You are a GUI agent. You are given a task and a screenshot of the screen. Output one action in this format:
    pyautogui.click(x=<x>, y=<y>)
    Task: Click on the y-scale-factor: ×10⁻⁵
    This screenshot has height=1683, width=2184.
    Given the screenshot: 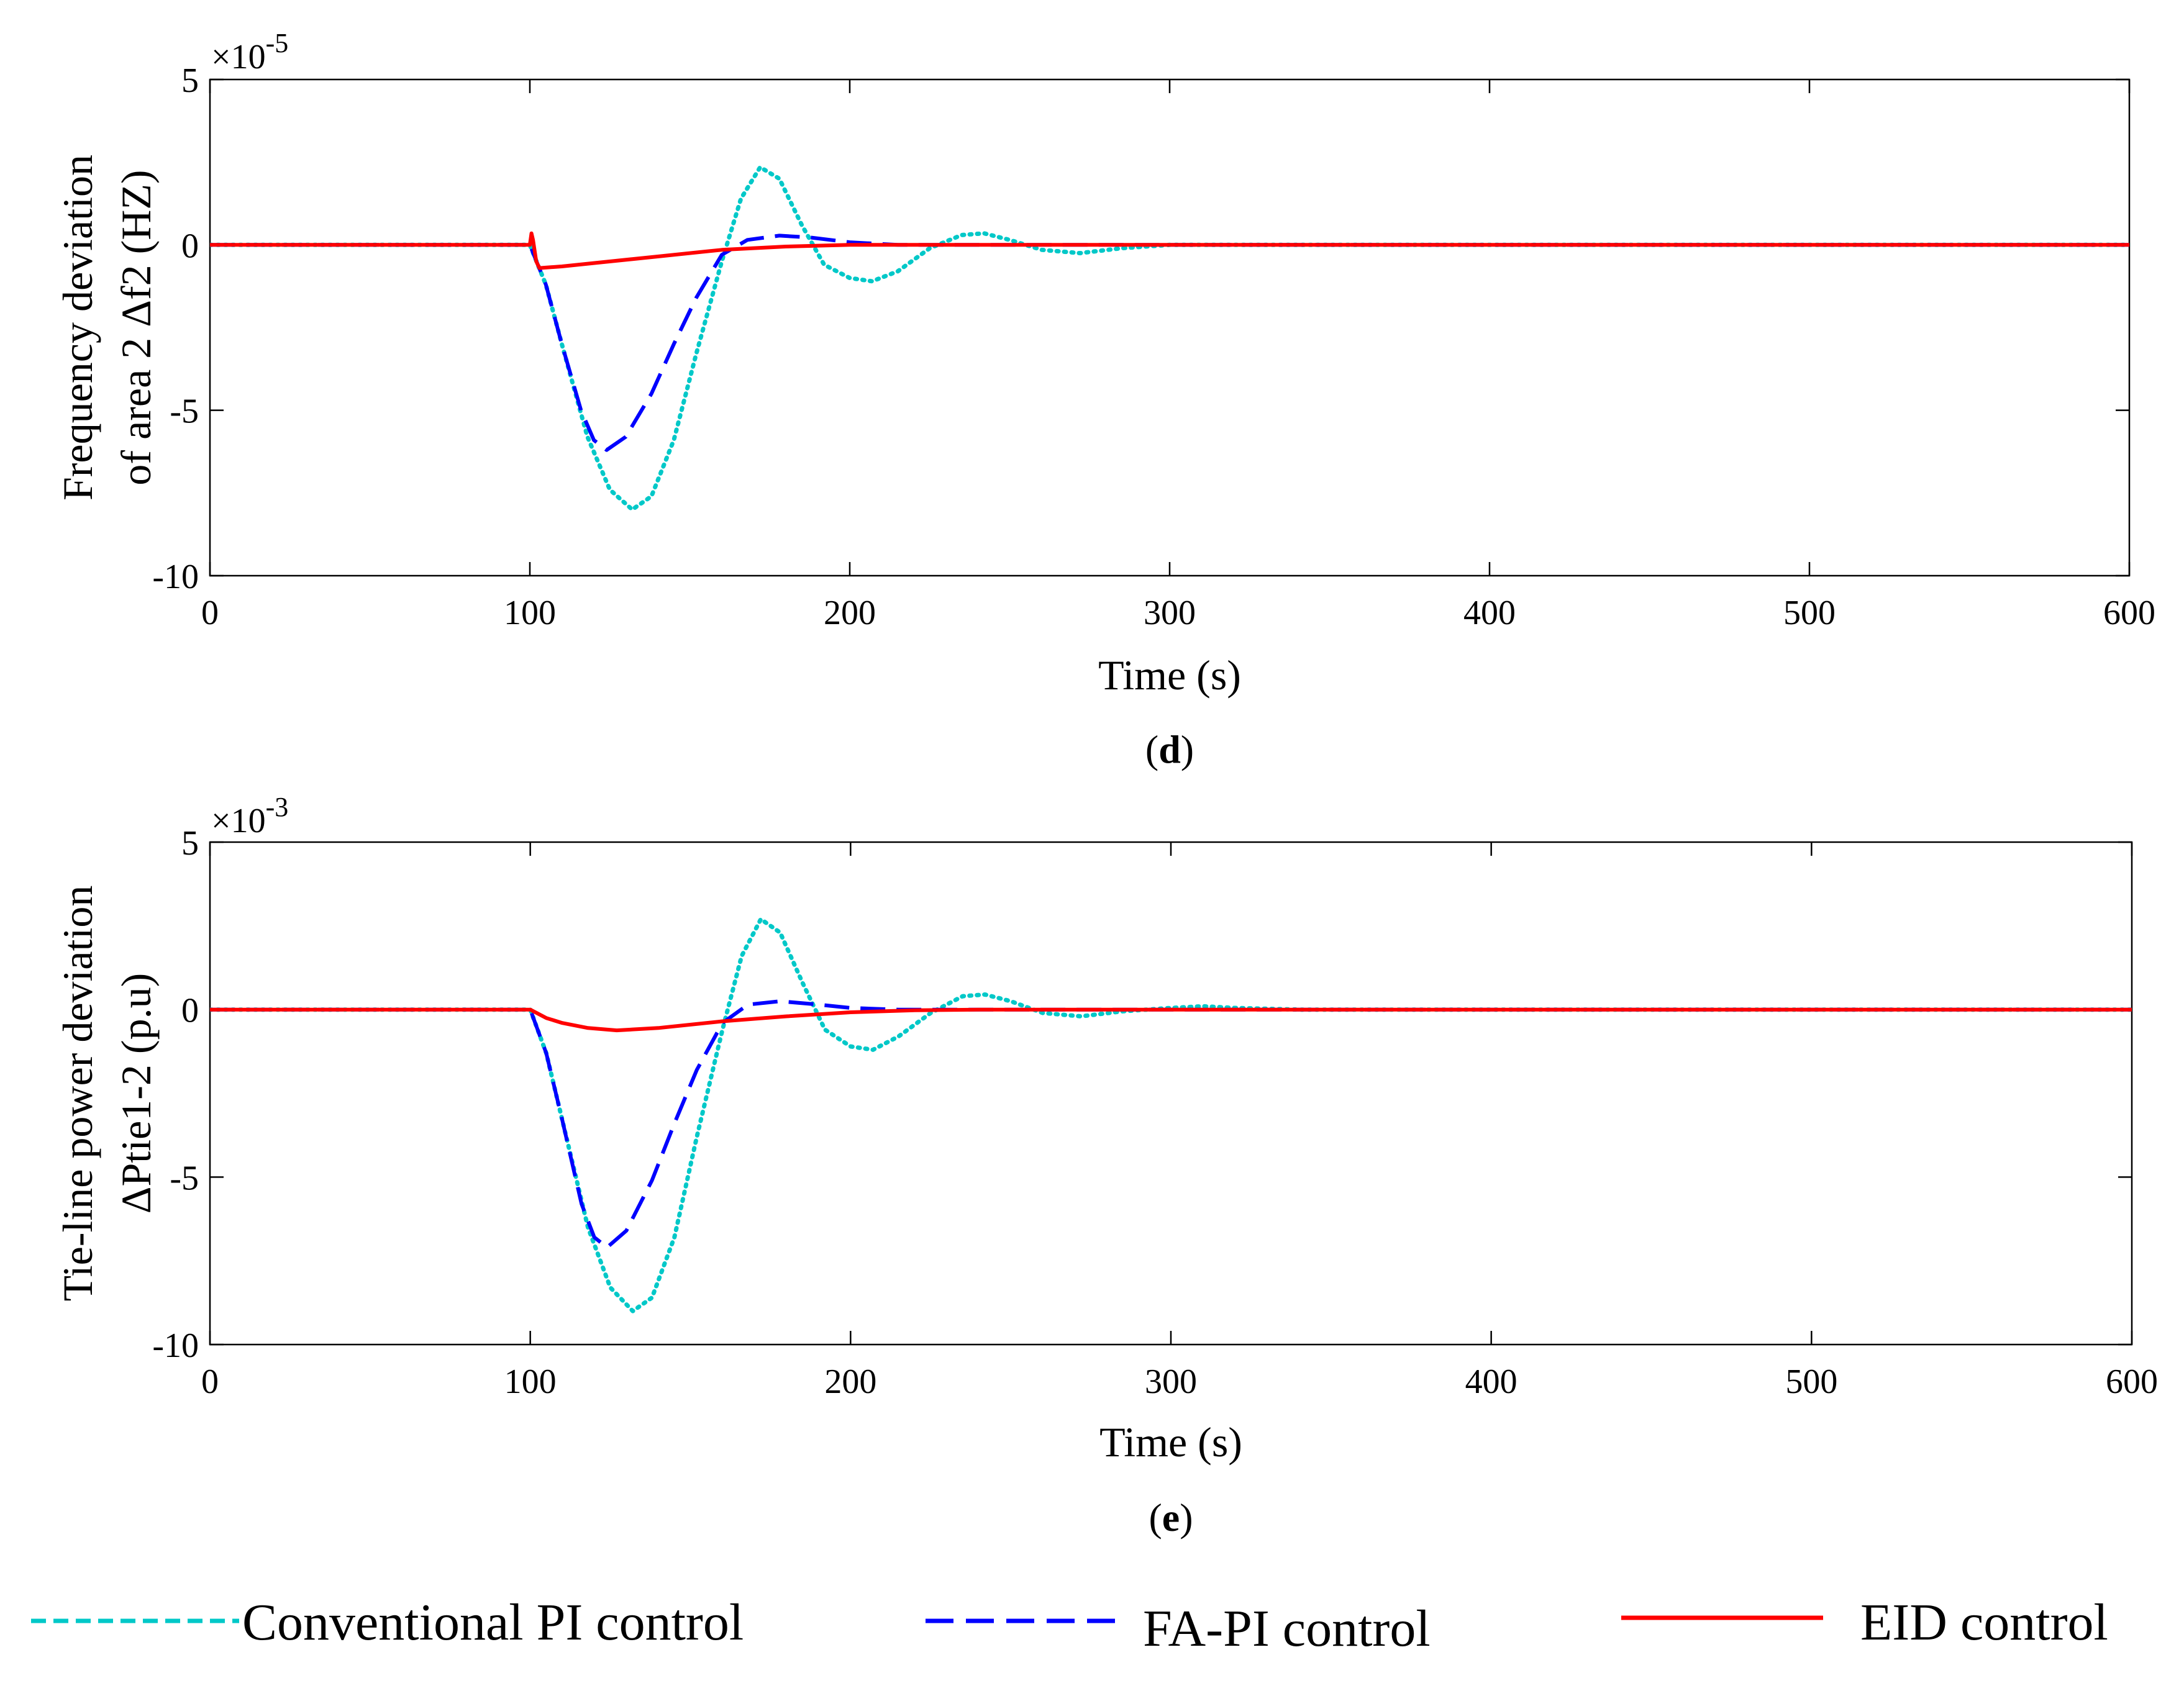 What is the action you would take?
    pyautogui.click(x=249, y=52)
    